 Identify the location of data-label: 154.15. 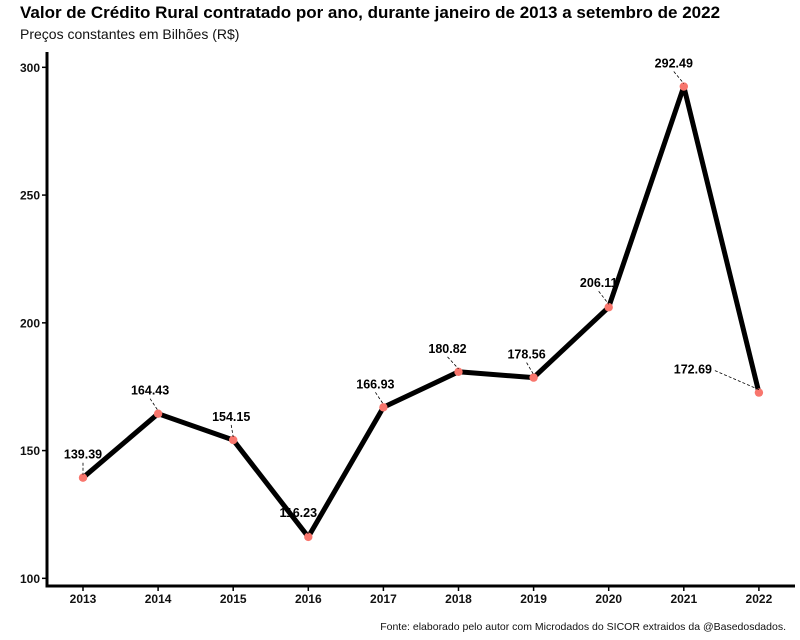
(231, 417).